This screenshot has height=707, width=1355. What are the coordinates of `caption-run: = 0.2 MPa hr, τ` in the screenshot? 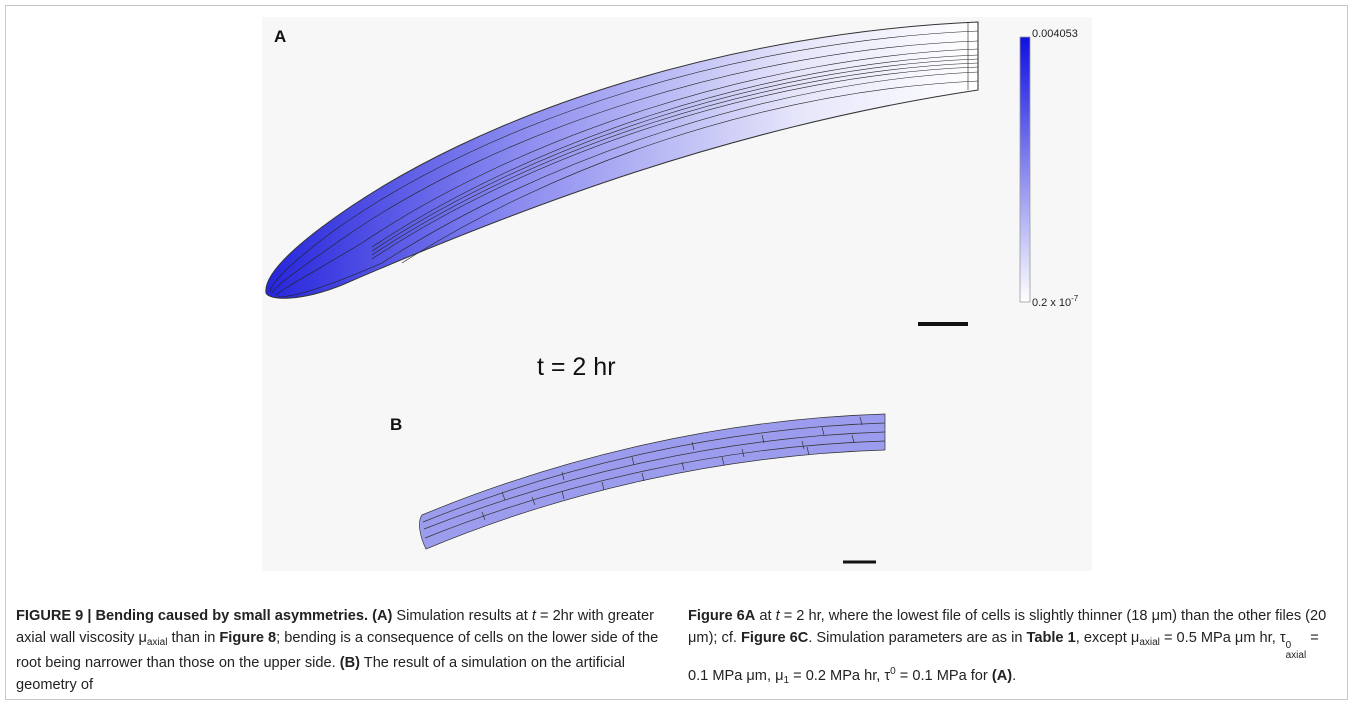 It's located at (840, 675).